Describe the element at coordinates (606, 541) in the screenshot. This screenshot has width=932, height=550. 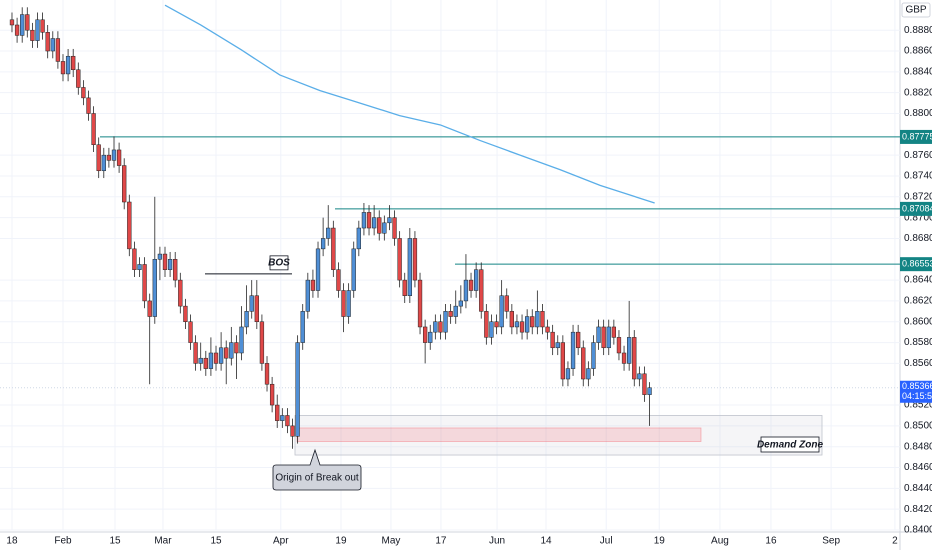
I see `x-tick-label: Jul` at that location.